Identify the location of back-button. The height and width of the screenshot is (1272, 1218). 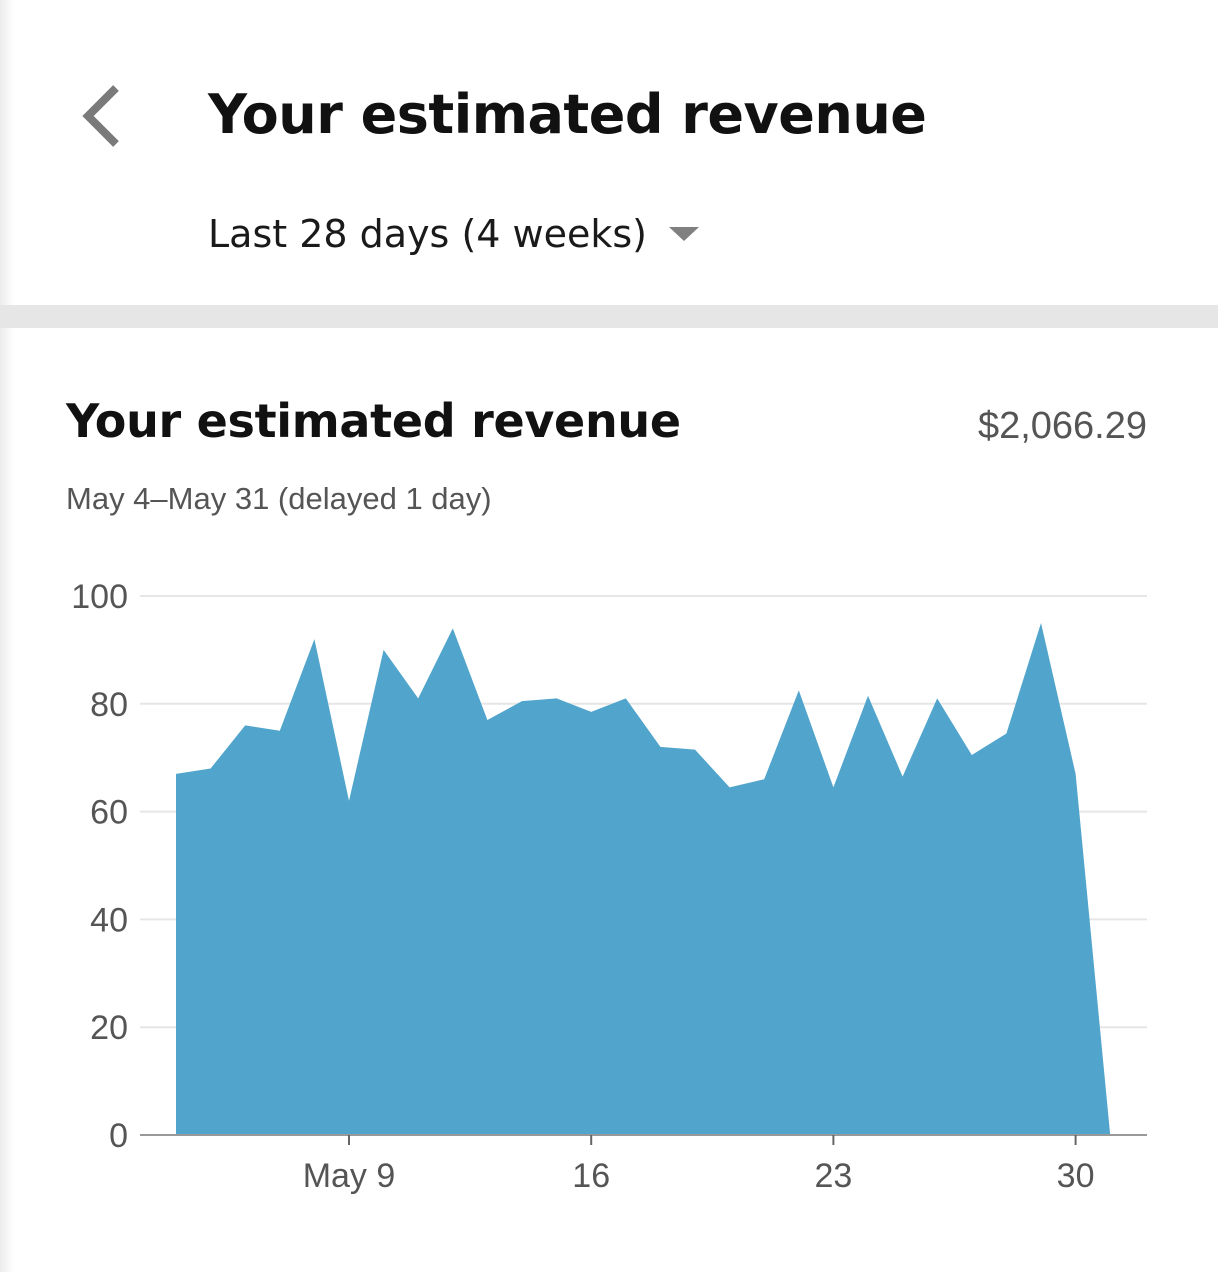
(102, 115).